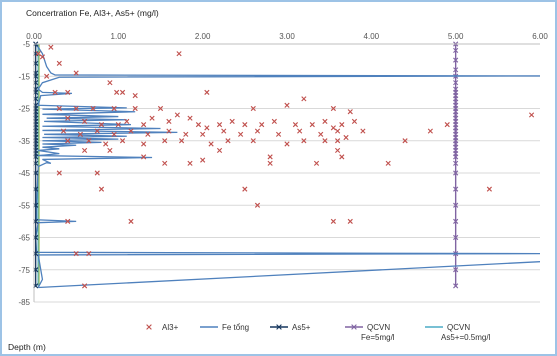 This screenshot has width=557, height=356. What do you see at coordinates (149, 327) in the screenshot?
I see `legend-marker-x-stroke-b` at bounding box center [149, 327].